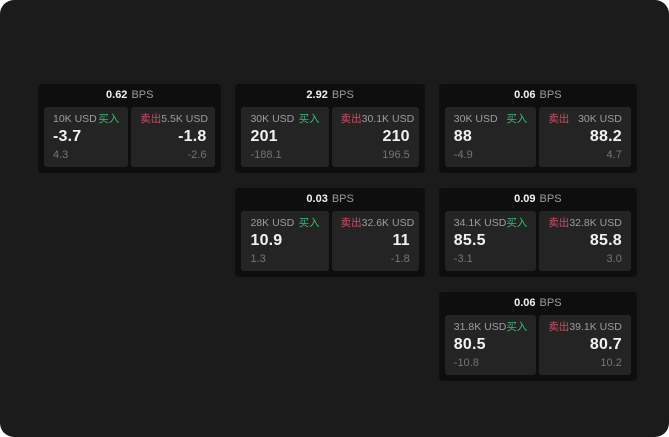  Describe the element at coordinates (490, 137) in the screenshot. I see `buy-tile: 30K USD 买入 88 -4.9` at that location.